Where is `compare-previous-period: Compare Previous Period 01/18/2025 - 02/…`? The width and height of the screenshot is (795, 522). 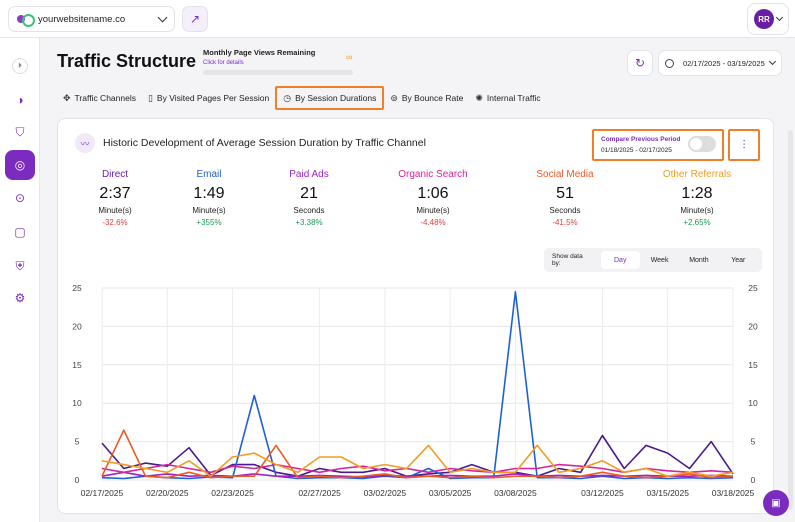 compare-previous-period: Compare Previous Period 01/18/2025 - 02/… is located at coordinates (658, 145).